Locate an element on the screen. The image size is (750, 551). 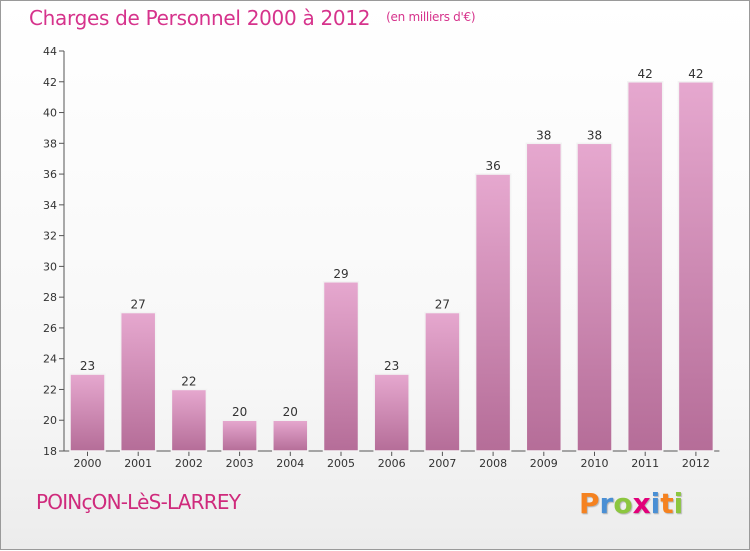
y-tick-label: 44 is located at coordinates (50, 51).